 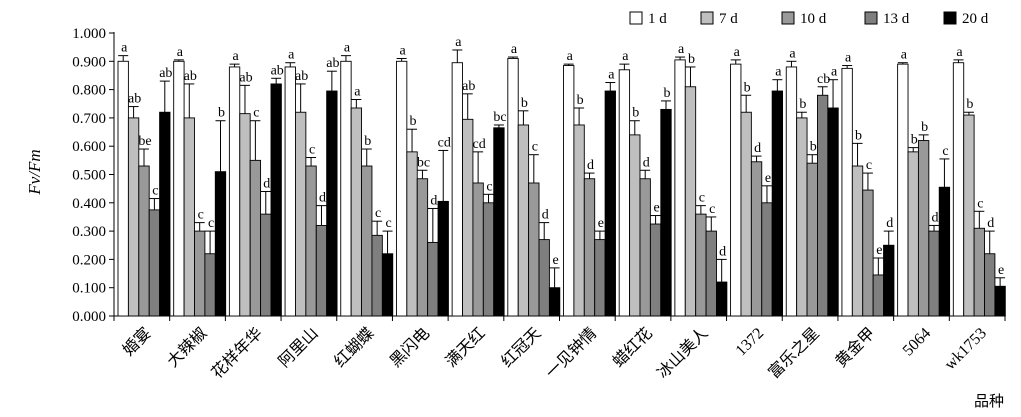 I want to click on x-tick-label: 1372, so click(x=750, y=342).